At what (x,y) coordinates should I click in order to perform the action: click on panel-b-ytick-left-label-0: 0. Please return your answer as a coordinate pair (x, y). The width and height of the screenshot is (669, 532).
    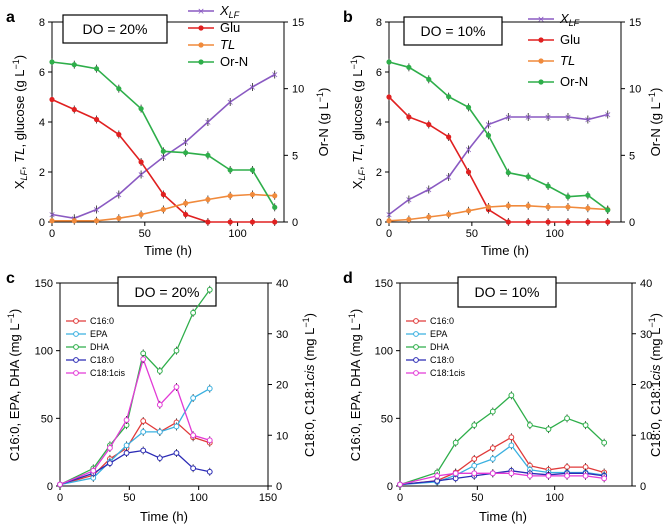
    Looking at the image, I should click on (379, 223).